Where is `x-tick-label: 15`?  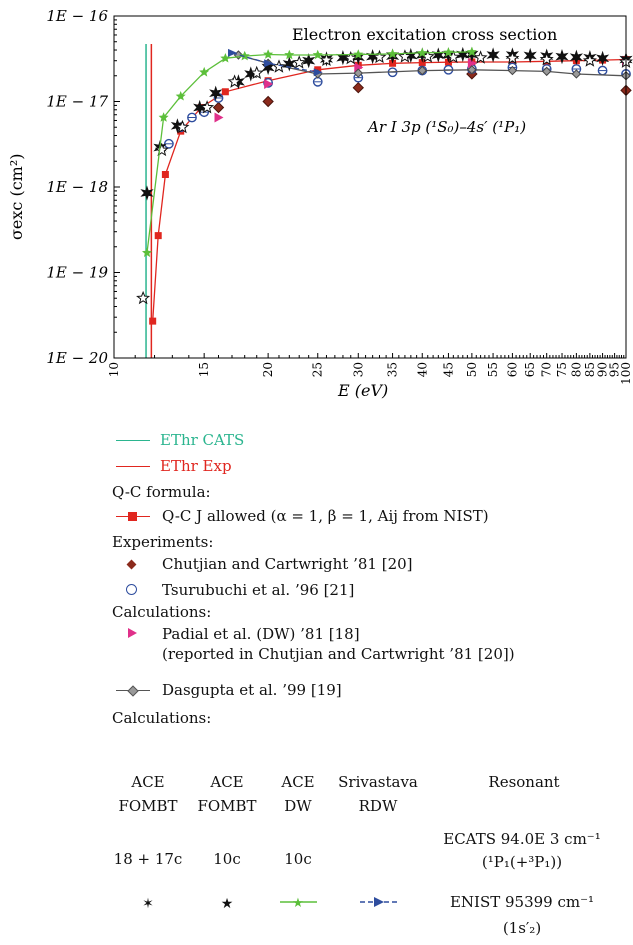
x-tick-label: 15 is located at coordinates (204, 369).